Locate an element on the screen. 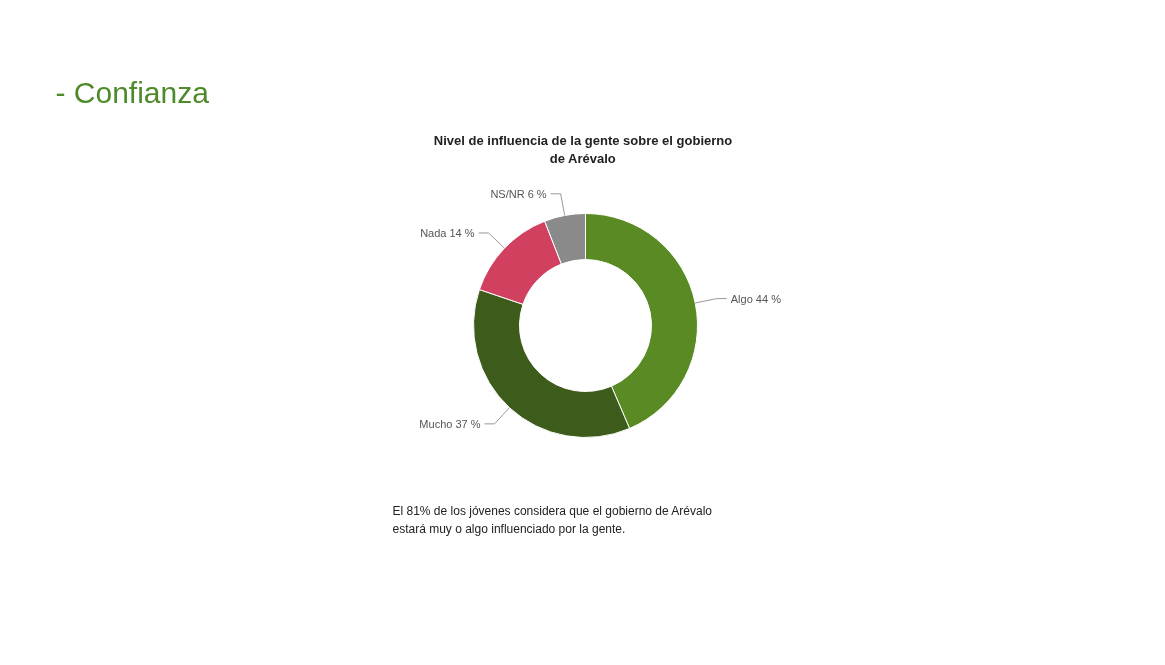 Image resolution: width=1165 pixels, height=665 pixels. chart-title: Nivel de influencia de la gente sobre el gobierno de Arévalo is located at coordinates (583, 149).